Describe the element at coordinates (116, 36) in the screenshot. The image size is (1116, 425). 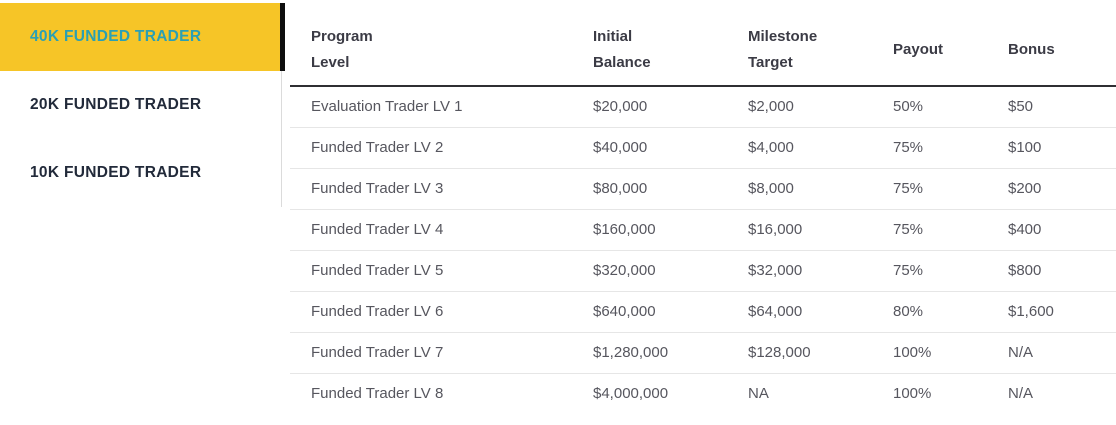
I see `sidebar-tab-label: 40K FUNDED TRADER` at that location.